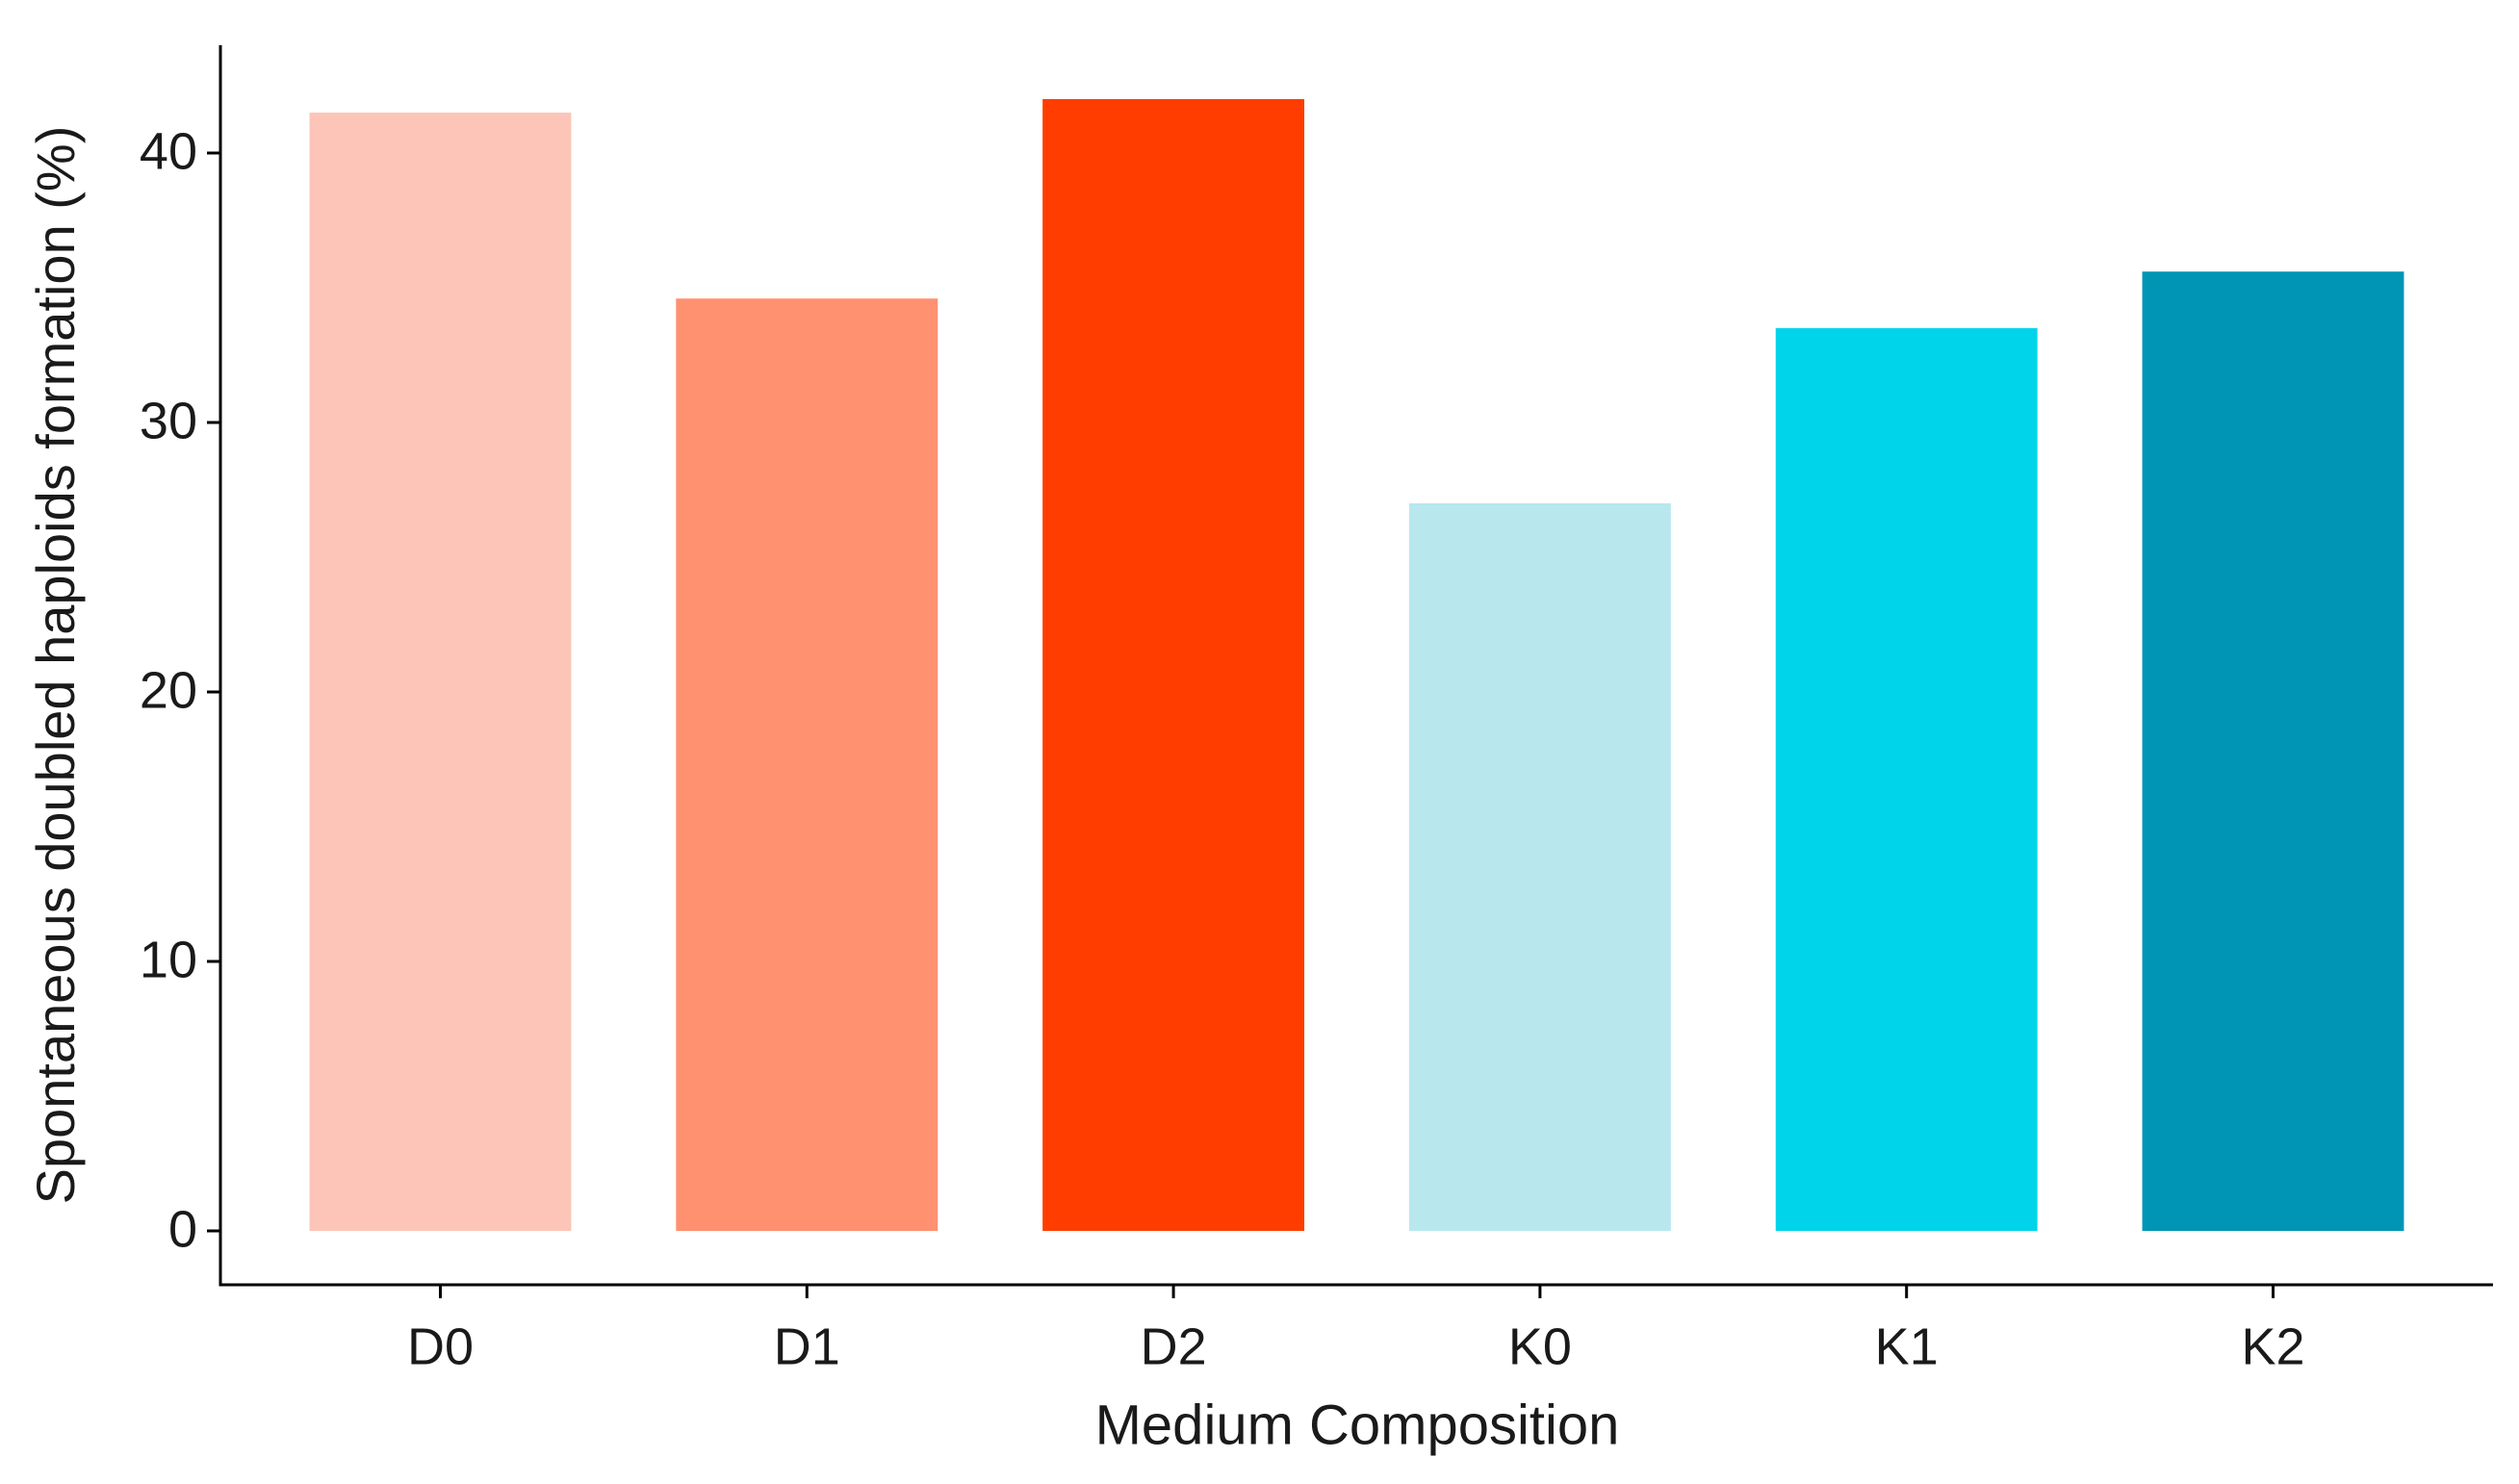 Image resolution: width=2519 pixels, height=1484 pixels. What do you see at coordinates (441, 1347) in the screenshot?
I see `x-tick-label: D0` at bounding box center [441, 1347].